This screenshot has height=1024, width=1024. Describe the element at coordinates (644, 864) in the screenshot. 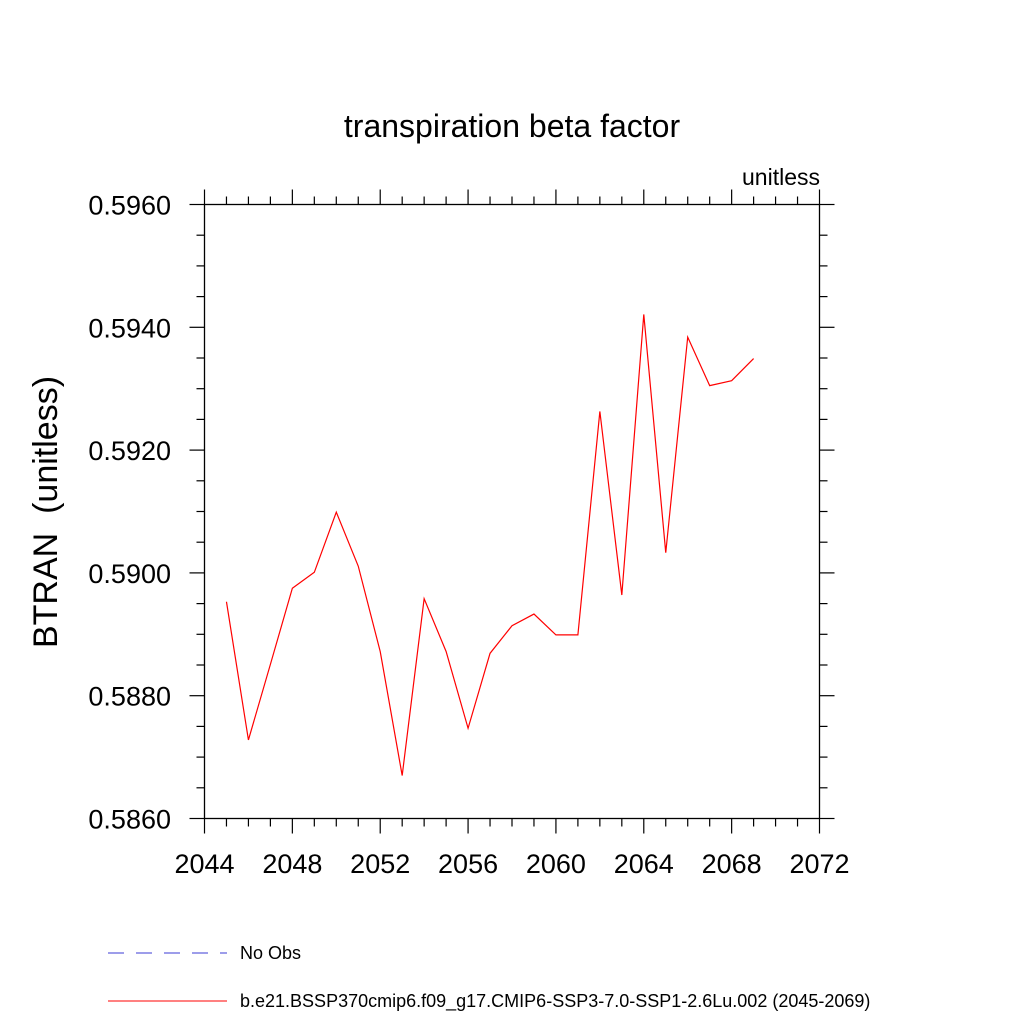

I see `x-tick-label: 2064` at that location.